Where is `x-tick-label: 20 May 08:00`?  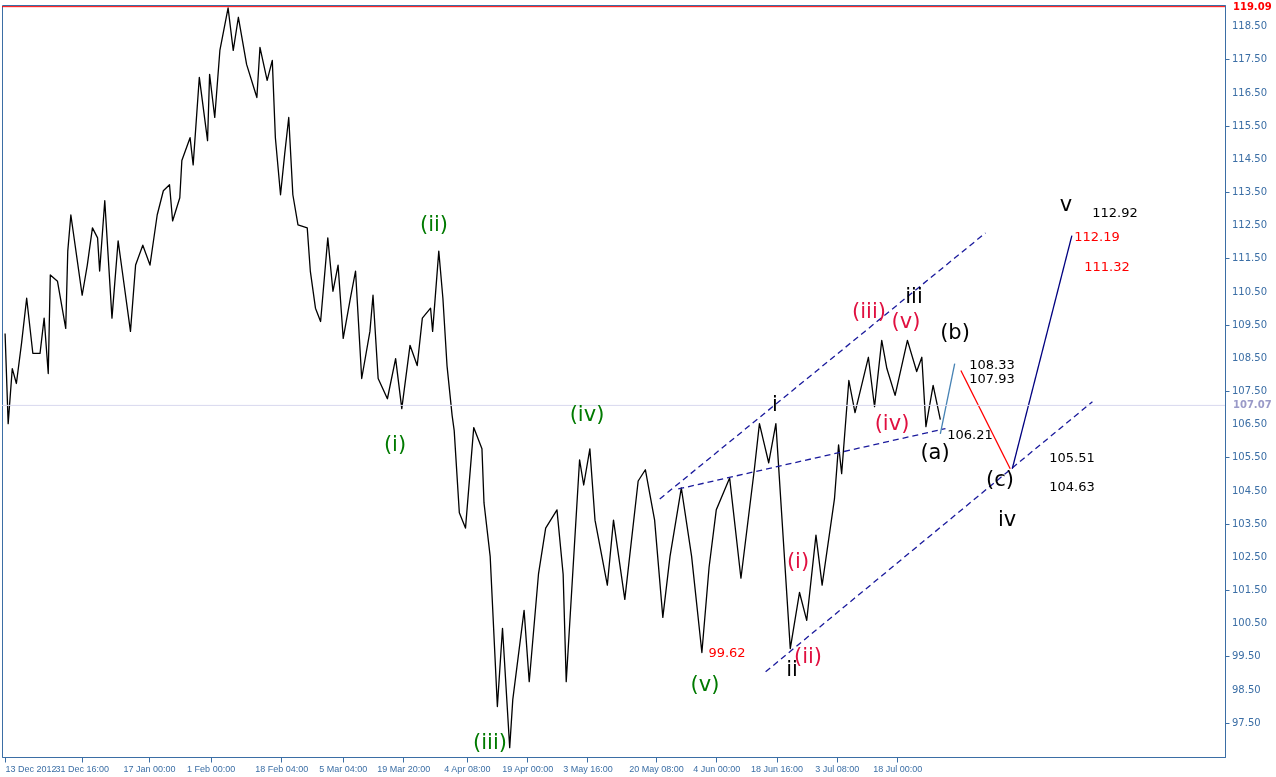 x-tick-label: 20 May 08:00 is located at coordinates (656, 768).